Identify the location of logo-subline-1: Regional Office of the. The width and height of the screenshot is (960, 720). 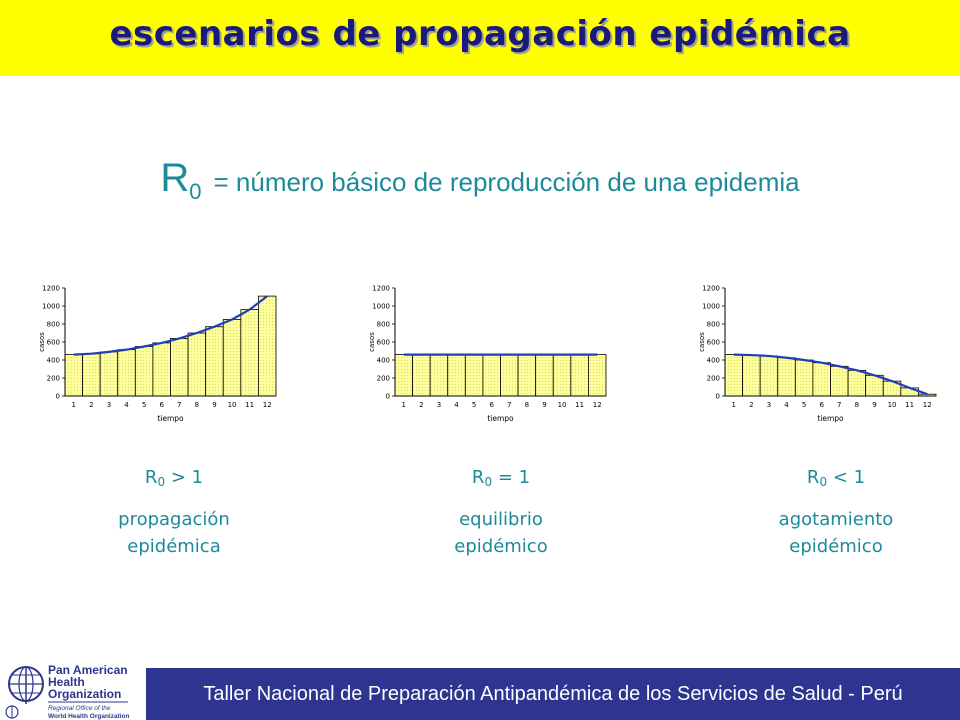
(79, 708).